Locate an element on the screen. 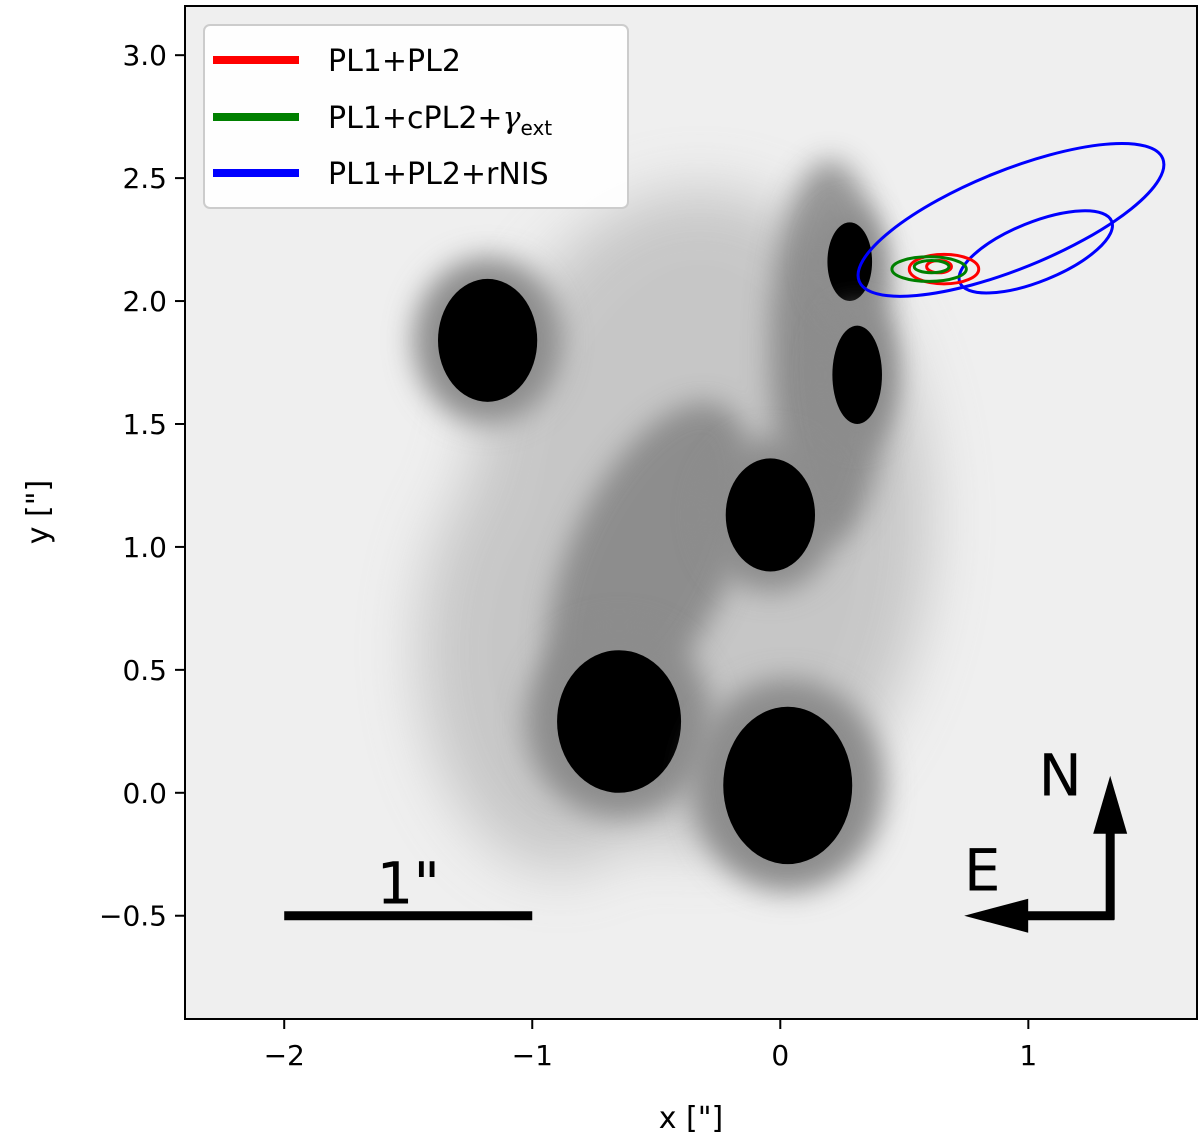  image-F-core is located at coordinates (788, 785).